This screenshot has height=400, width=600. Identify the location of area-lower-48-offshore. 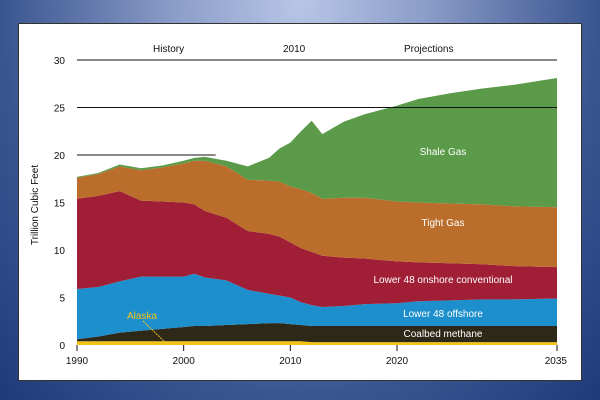
(317, 306).